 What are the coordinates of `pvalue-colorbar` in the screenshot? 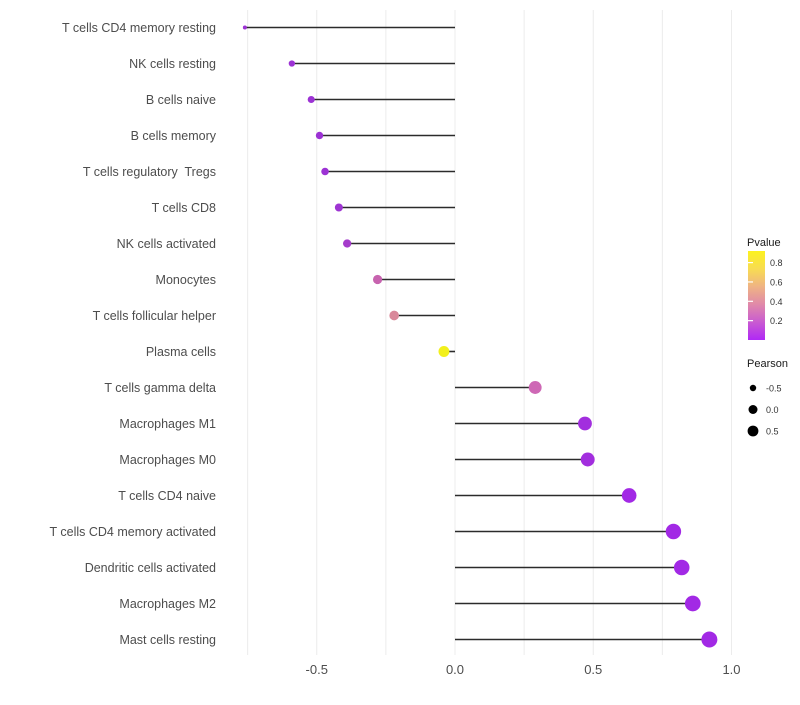 It's located at (756, 295).